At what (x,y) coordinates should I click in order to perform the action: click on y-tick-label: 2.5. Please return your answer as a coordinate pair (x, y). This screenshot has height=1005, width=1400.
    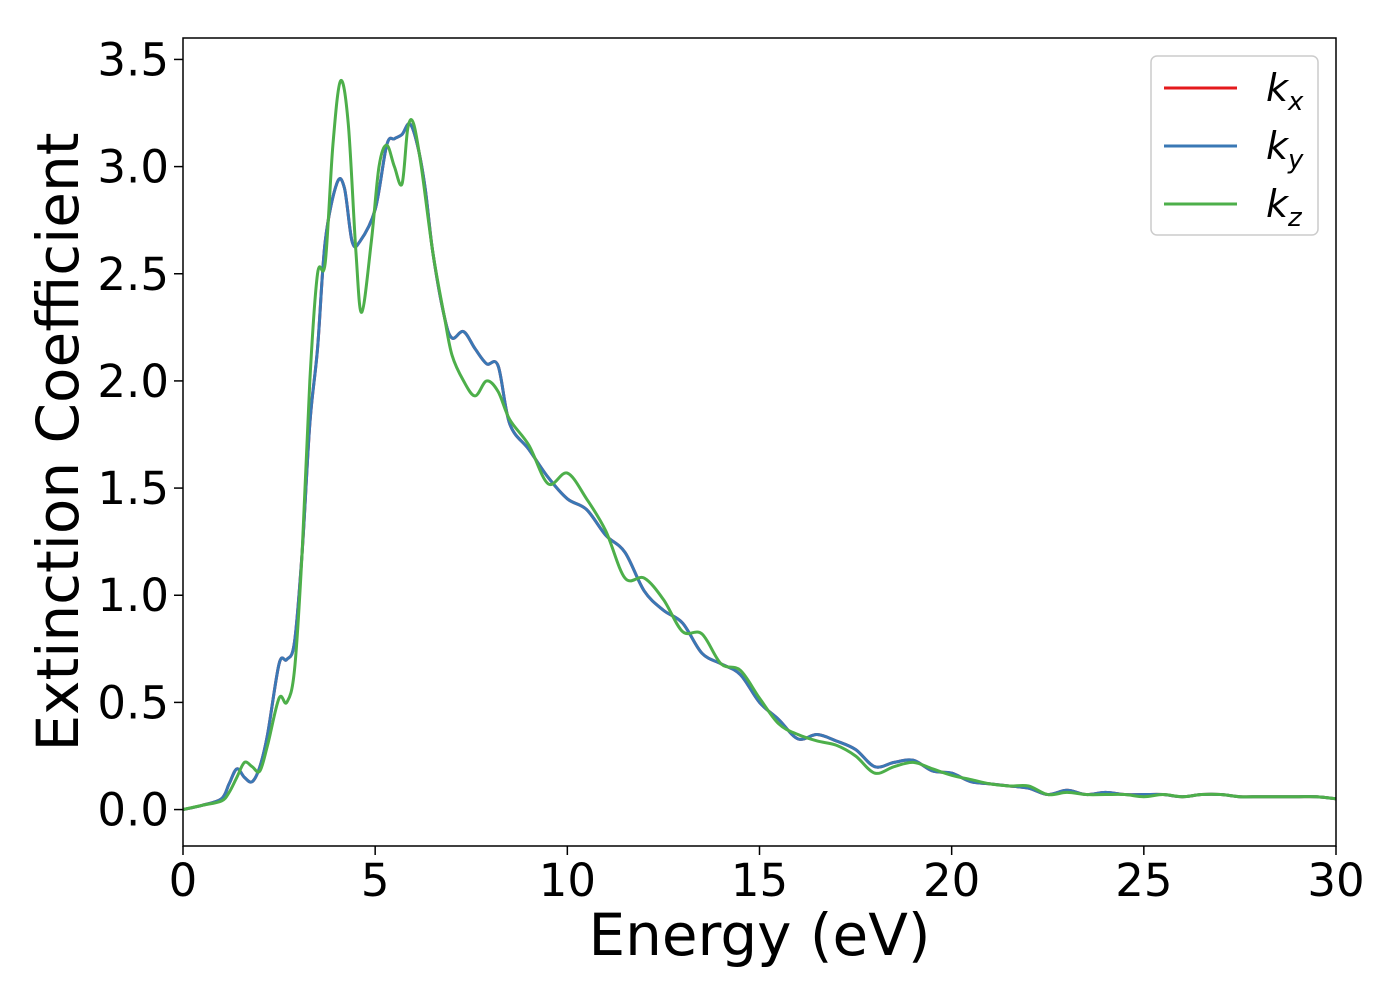
    Looking at the image, I should click on (133, 274).